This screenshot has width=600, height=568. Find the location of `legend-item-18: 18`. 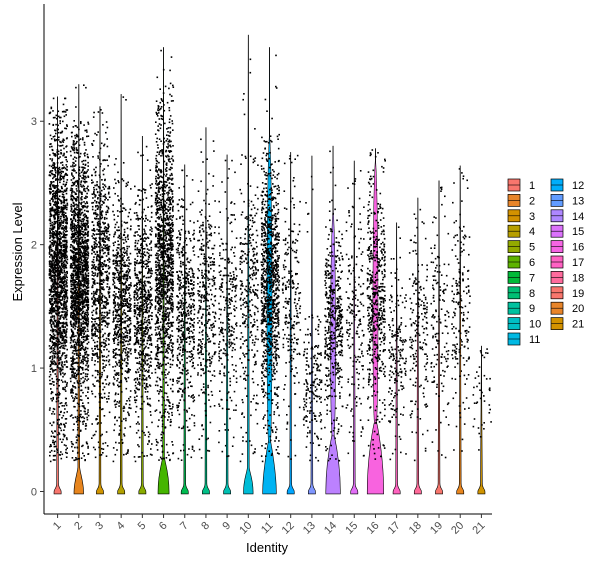

legend-item-18: 18 is located at coordinates (567, 277).